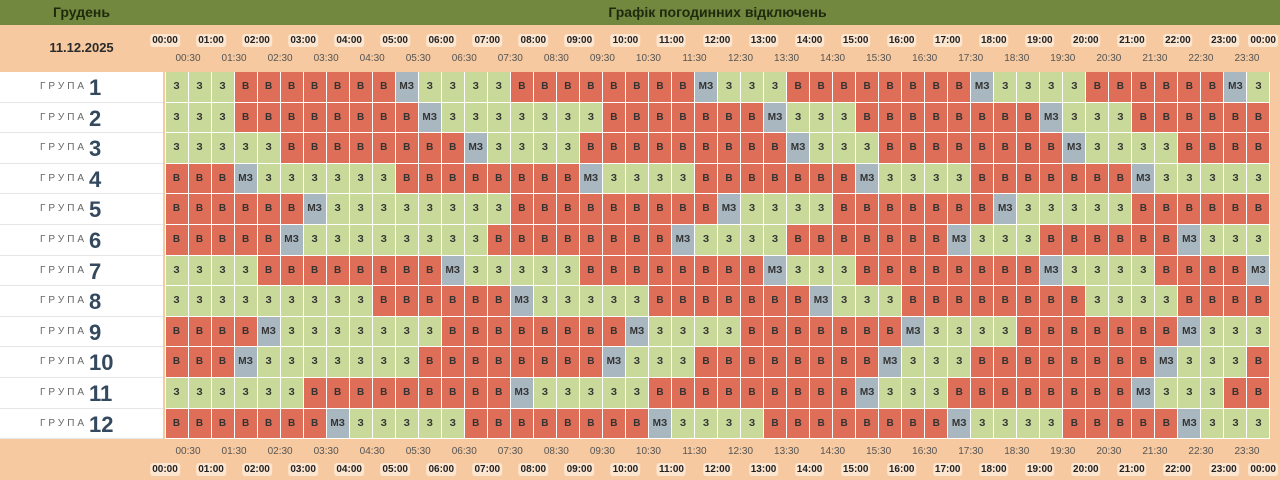  I want to click on half-hour-label: 13:30, so click(787, 58).